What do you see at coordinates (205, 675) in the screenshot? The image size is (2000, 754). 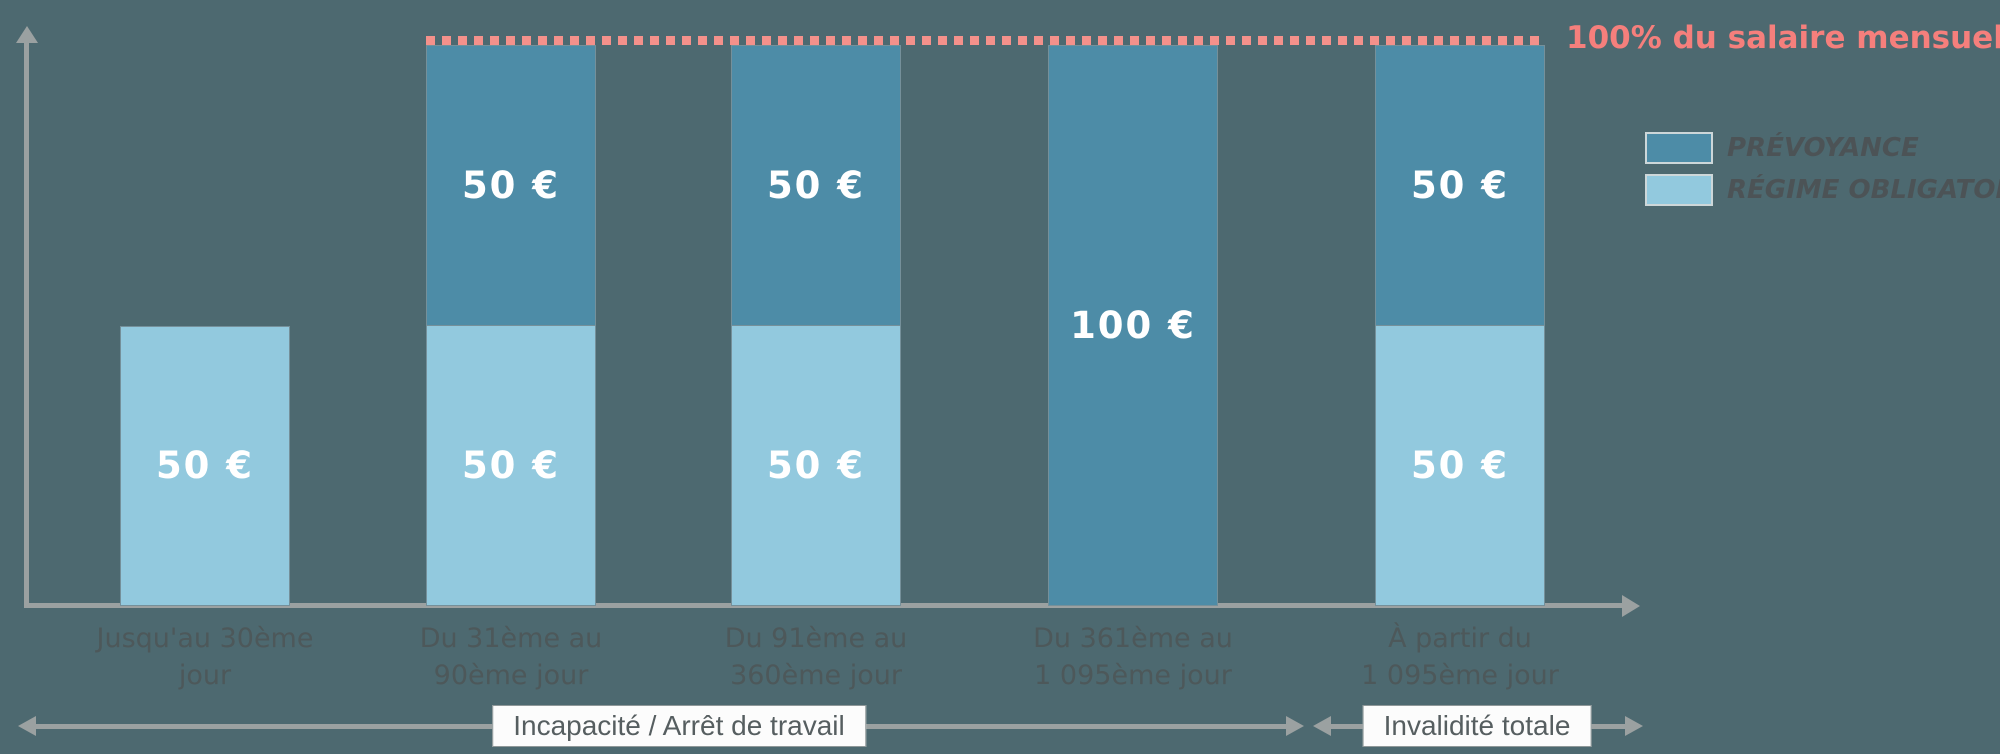 I see `category-label-line: jour` at bounding box center [205, 675].